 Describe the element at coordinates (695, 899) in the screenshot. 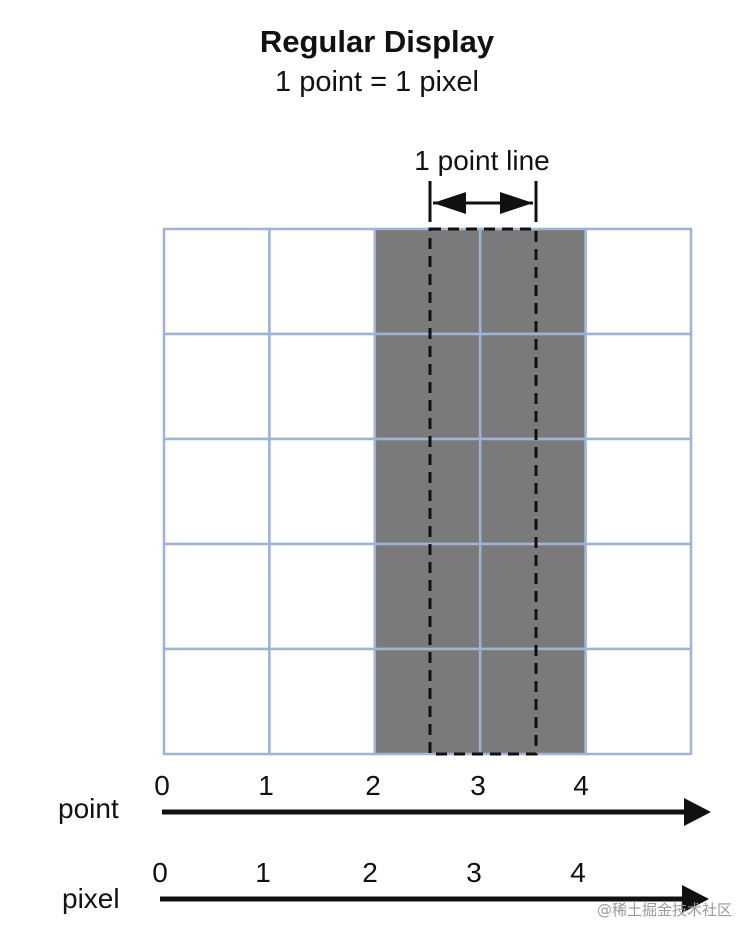

I see `pixel-axis-arrow-icon` at that location.